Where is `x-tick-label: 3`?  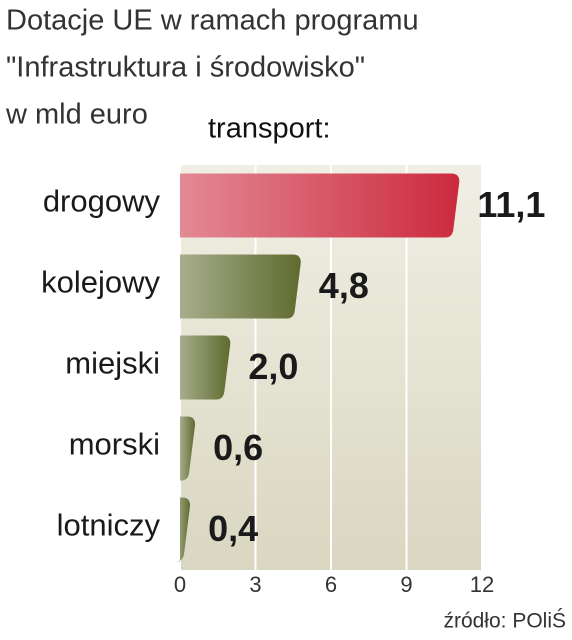
x-tick-label: 3 is located at coordinates (255, 584).